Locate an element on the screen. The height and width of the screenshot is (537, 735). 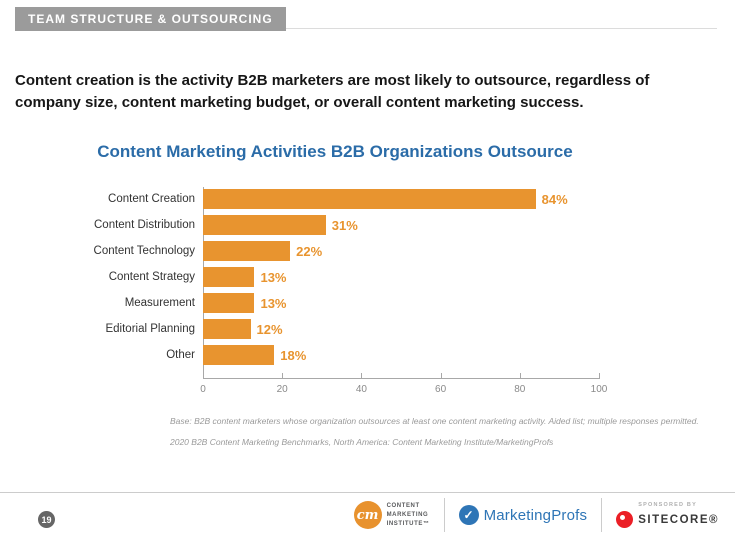
bar-category-label: Other is located at coordinates (180, 355).